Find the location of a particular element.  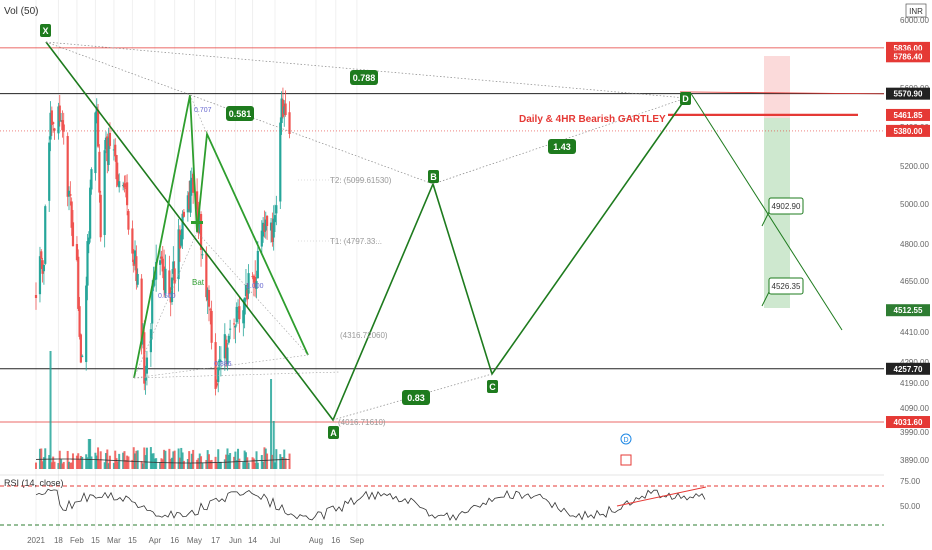

volume-indicator-label: Vol (50) is located at coordinates (21, 11).